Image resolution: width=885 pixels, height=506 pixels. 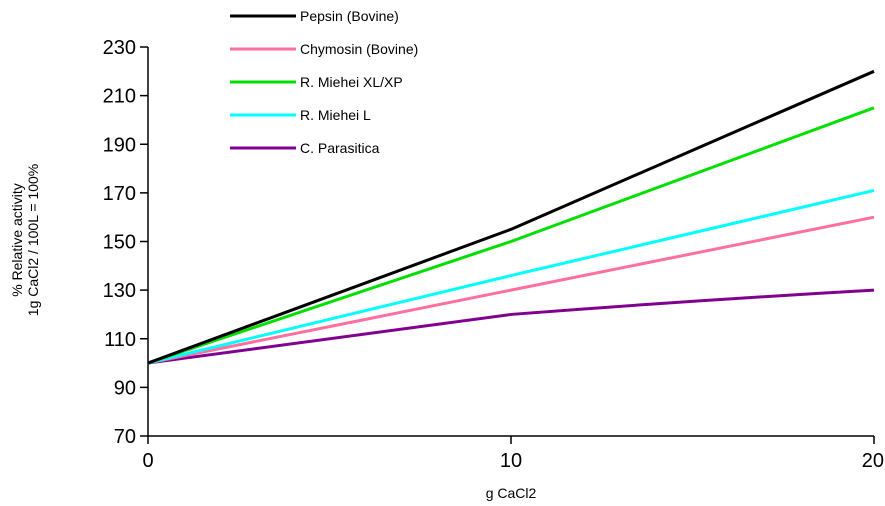 What do you see at coordinates (511, 326) in the screenshot?
I see `series-line-c-parasitica` at bounding box center [511, 326].